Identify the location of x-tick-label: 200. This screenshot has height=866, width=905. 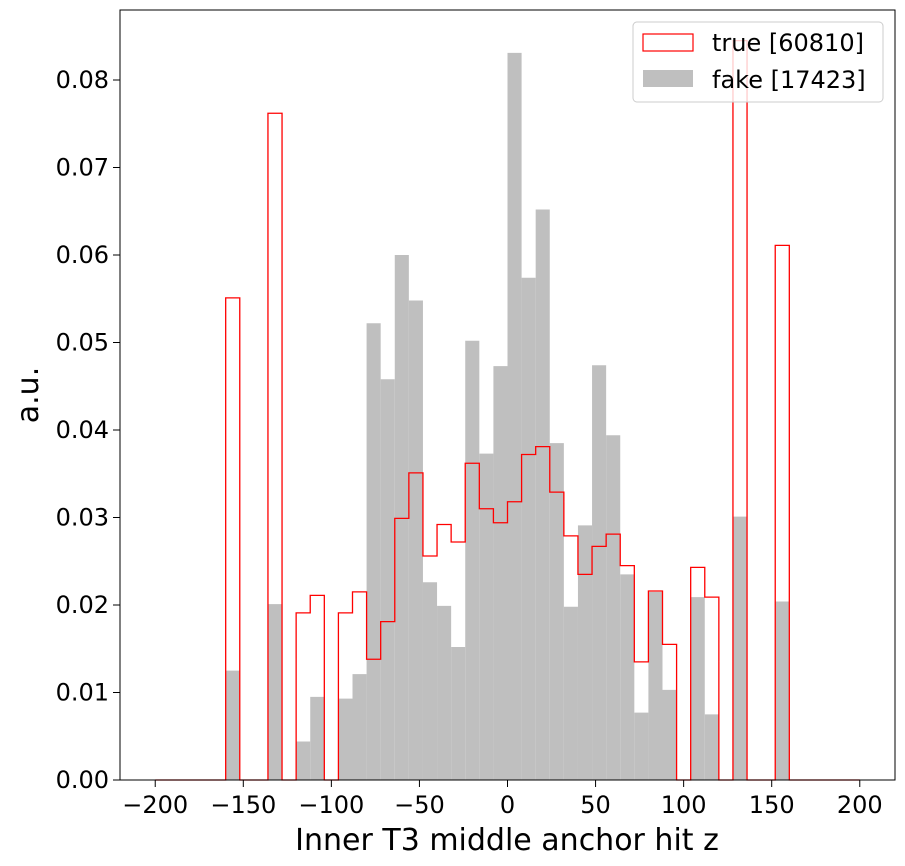
(860, 805).